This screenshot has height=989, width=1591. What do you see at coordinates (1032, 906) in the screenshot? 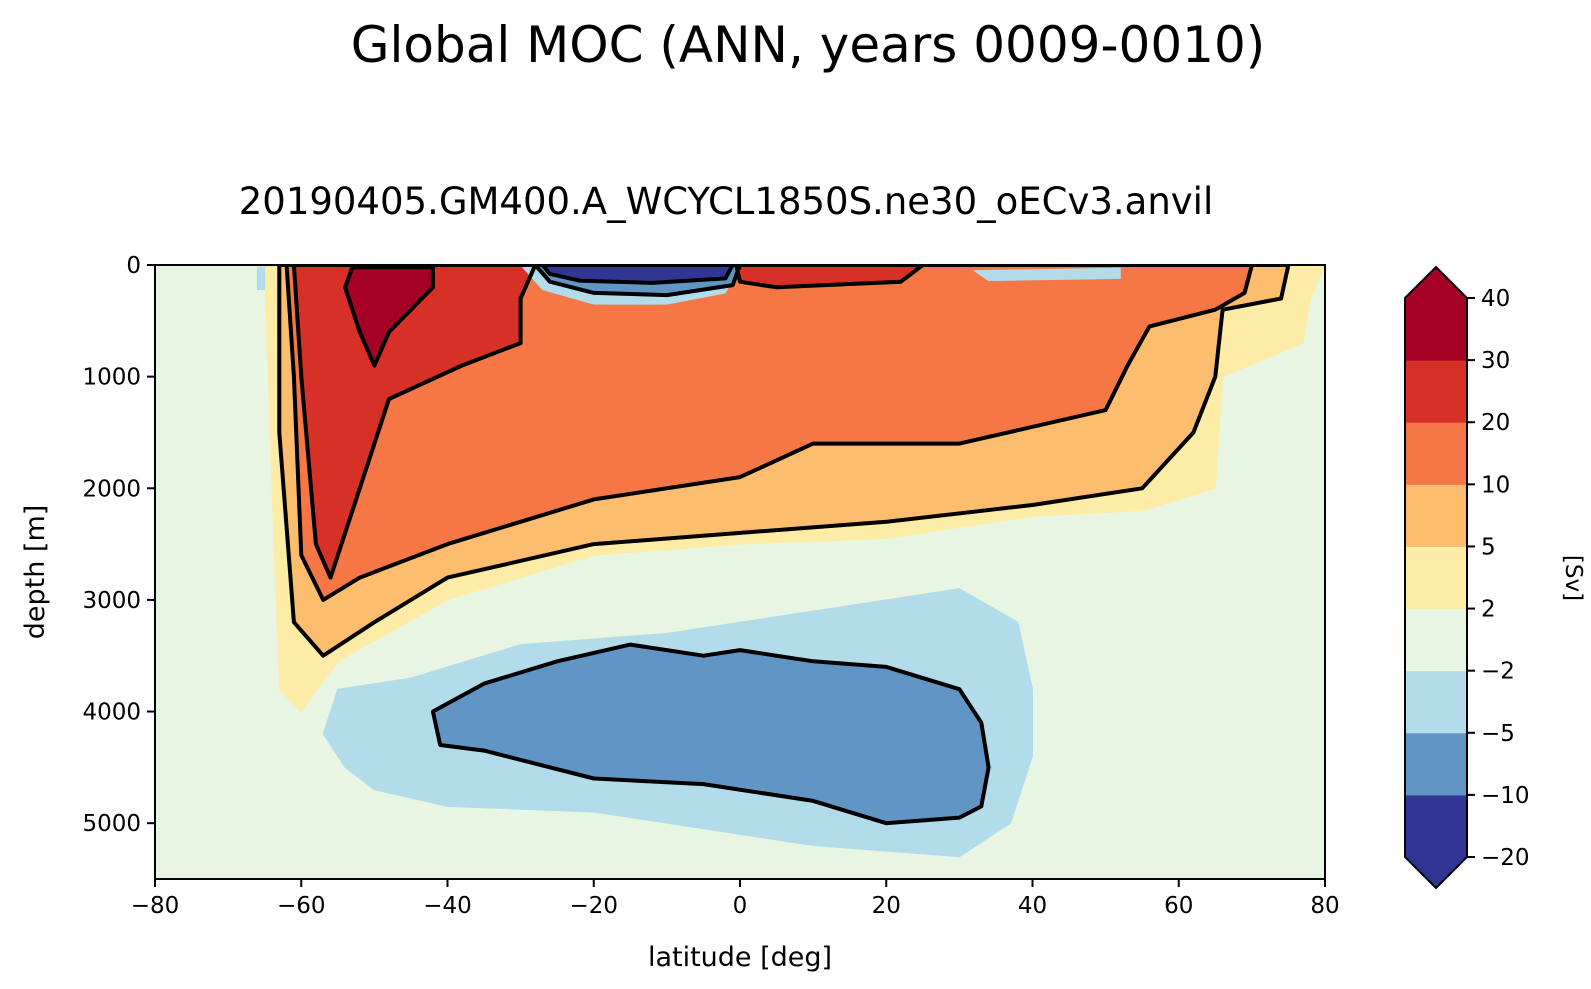
I see `x-tick-label: 40` at bounding box center [1032, 906].